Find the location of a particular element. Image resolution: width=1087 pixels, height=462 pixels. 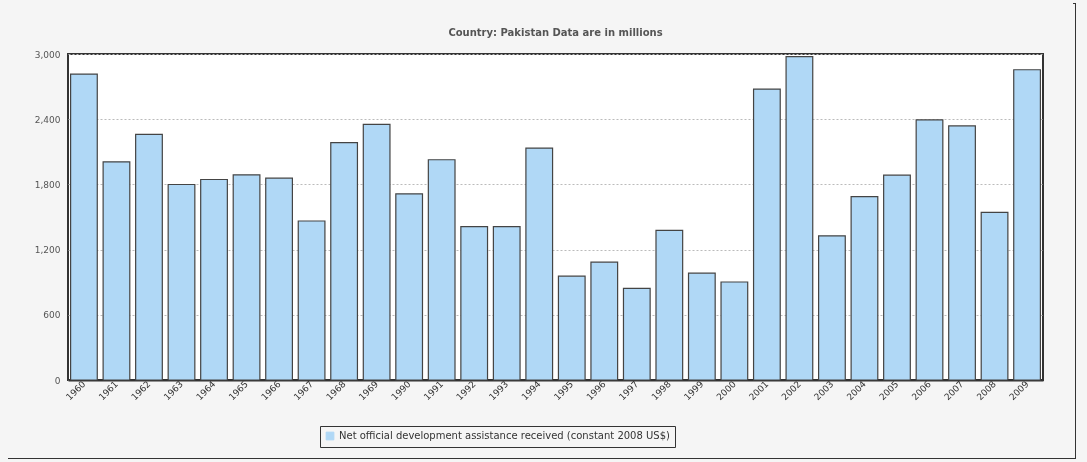

y-tick-label: 1,800 is located at coordinates (47, 184).